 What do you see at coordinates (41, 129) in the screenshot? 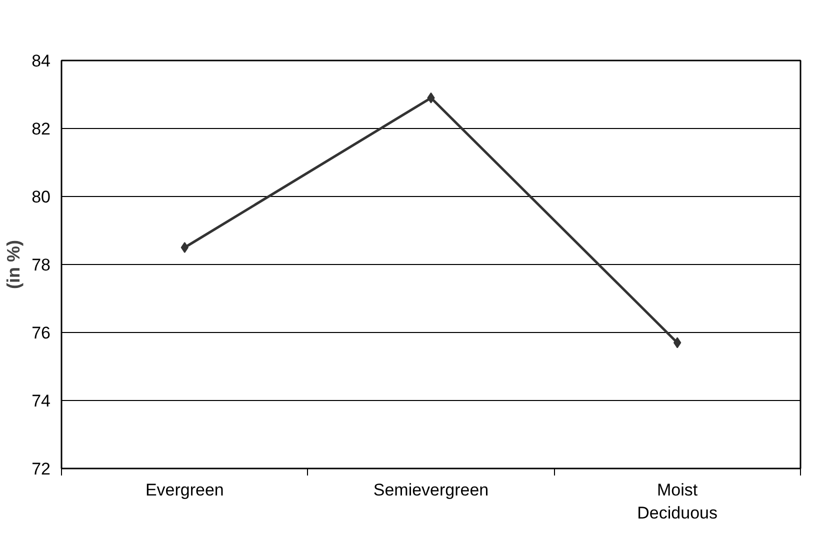
I see `y-tick-label: 82` at bounding box center [41, 129].